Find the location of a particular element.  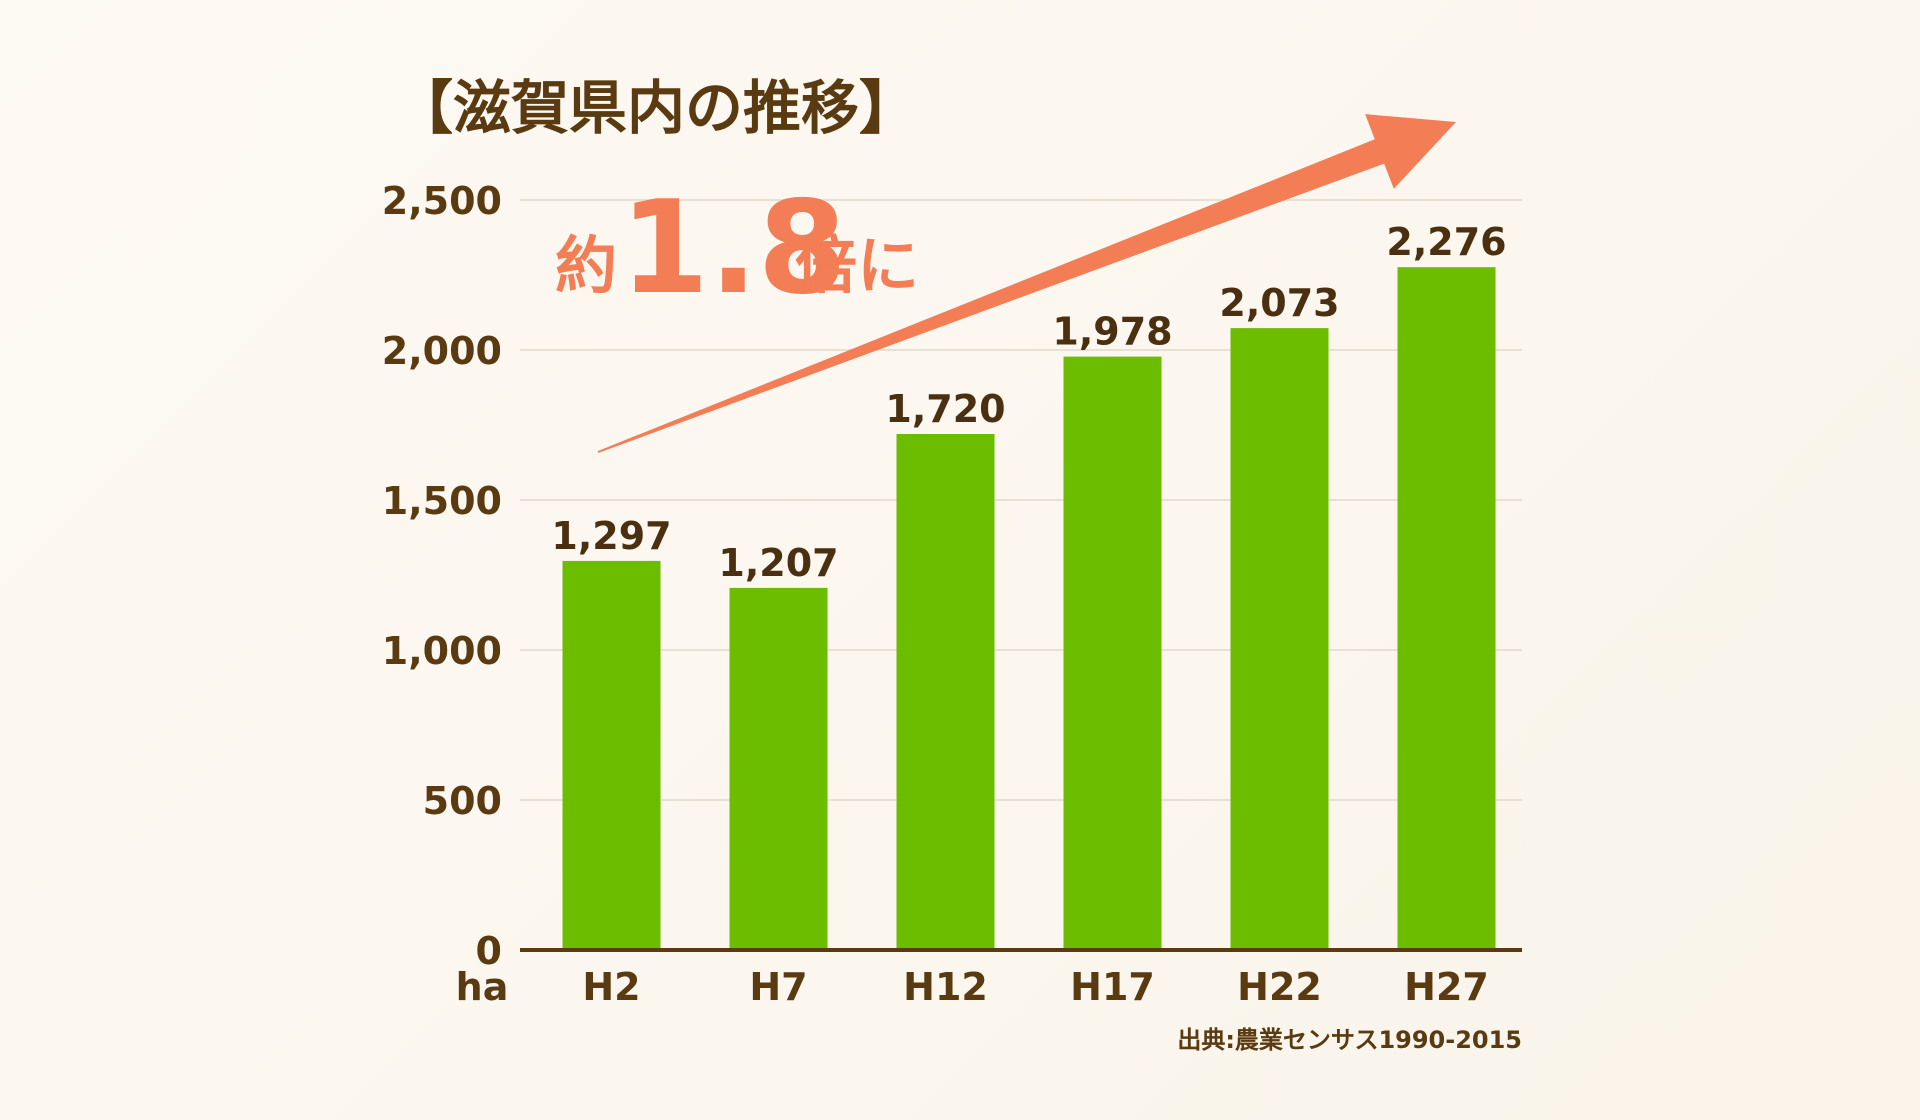

trend-arrow-shape is located at coordinates (1026, 283).